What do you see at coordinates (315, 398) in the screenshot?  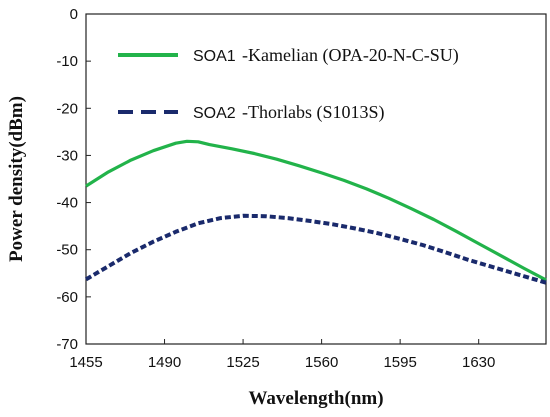 I see `x-axis-title: Wavelength(nm)` at bounding box center [315, 398].